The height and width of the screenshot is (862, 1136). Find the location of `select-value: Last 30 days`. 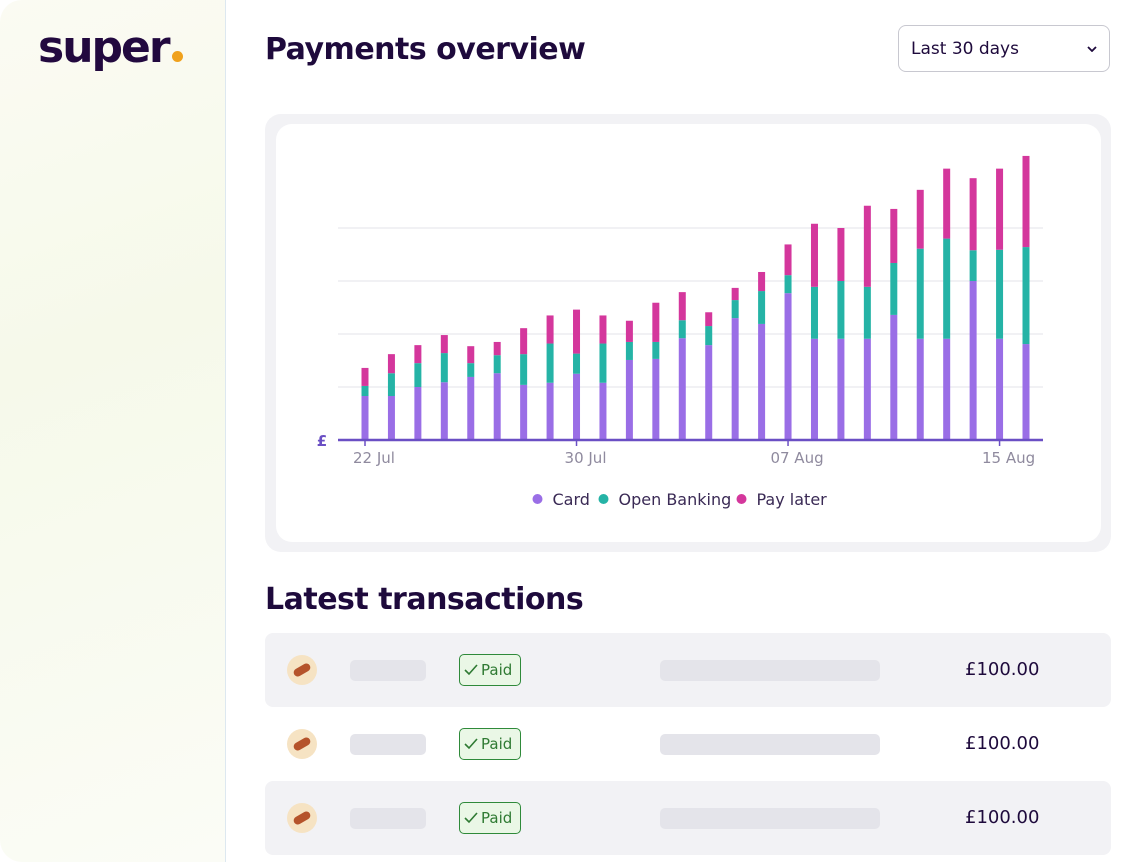

select-value: Last 30 days is located at coordinates (965, 48).